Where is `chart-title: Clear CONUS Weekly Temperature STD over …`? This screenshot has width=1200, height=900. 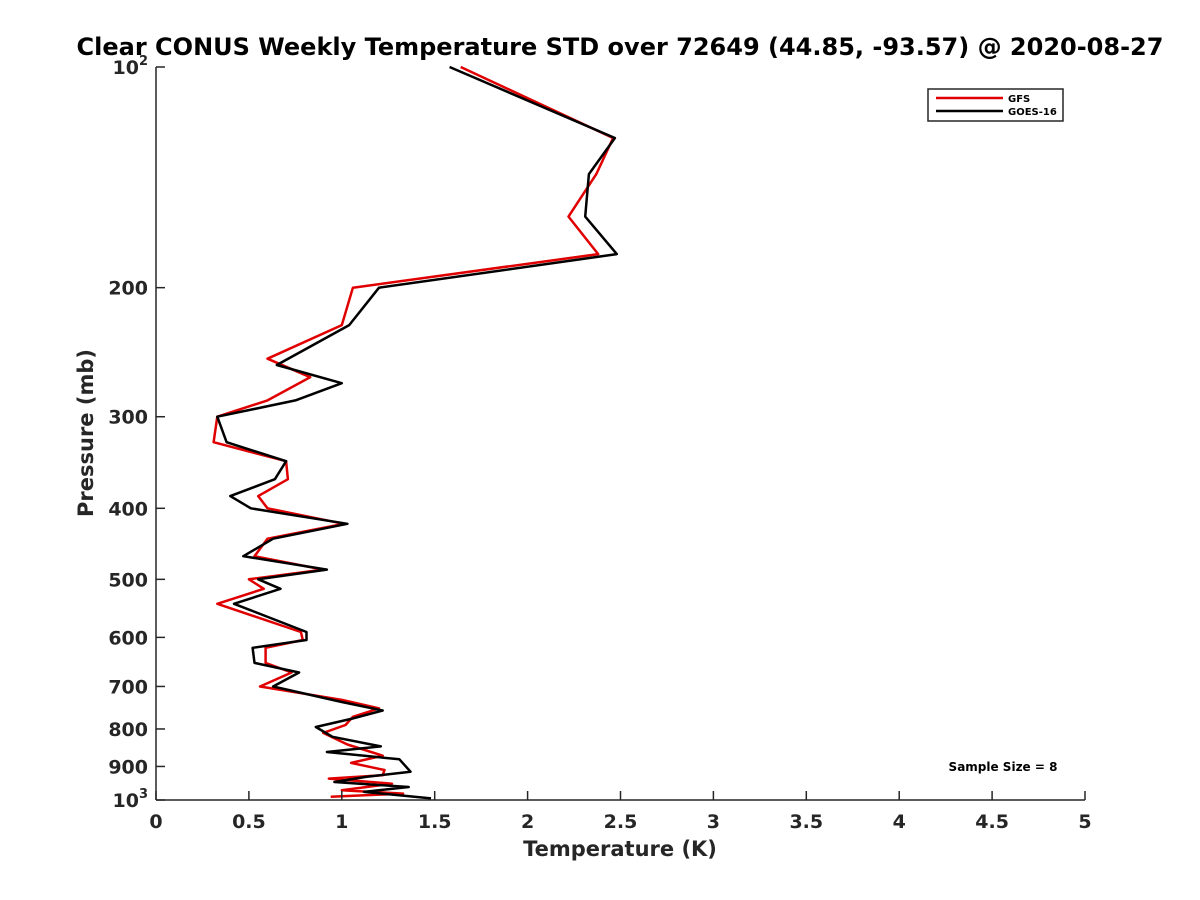
chart-title: Clear CONUS Weekly Temperature STD over … is located at coordinates (620, 47).